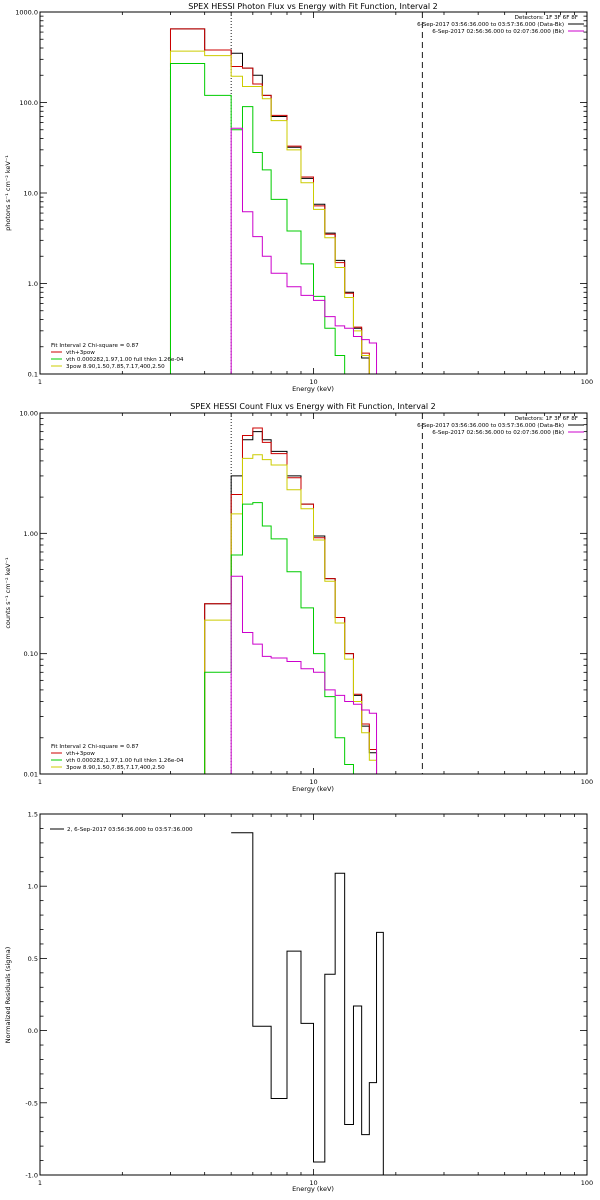  I want to click on y-tick-label: -0.5, so click(31, 1103).